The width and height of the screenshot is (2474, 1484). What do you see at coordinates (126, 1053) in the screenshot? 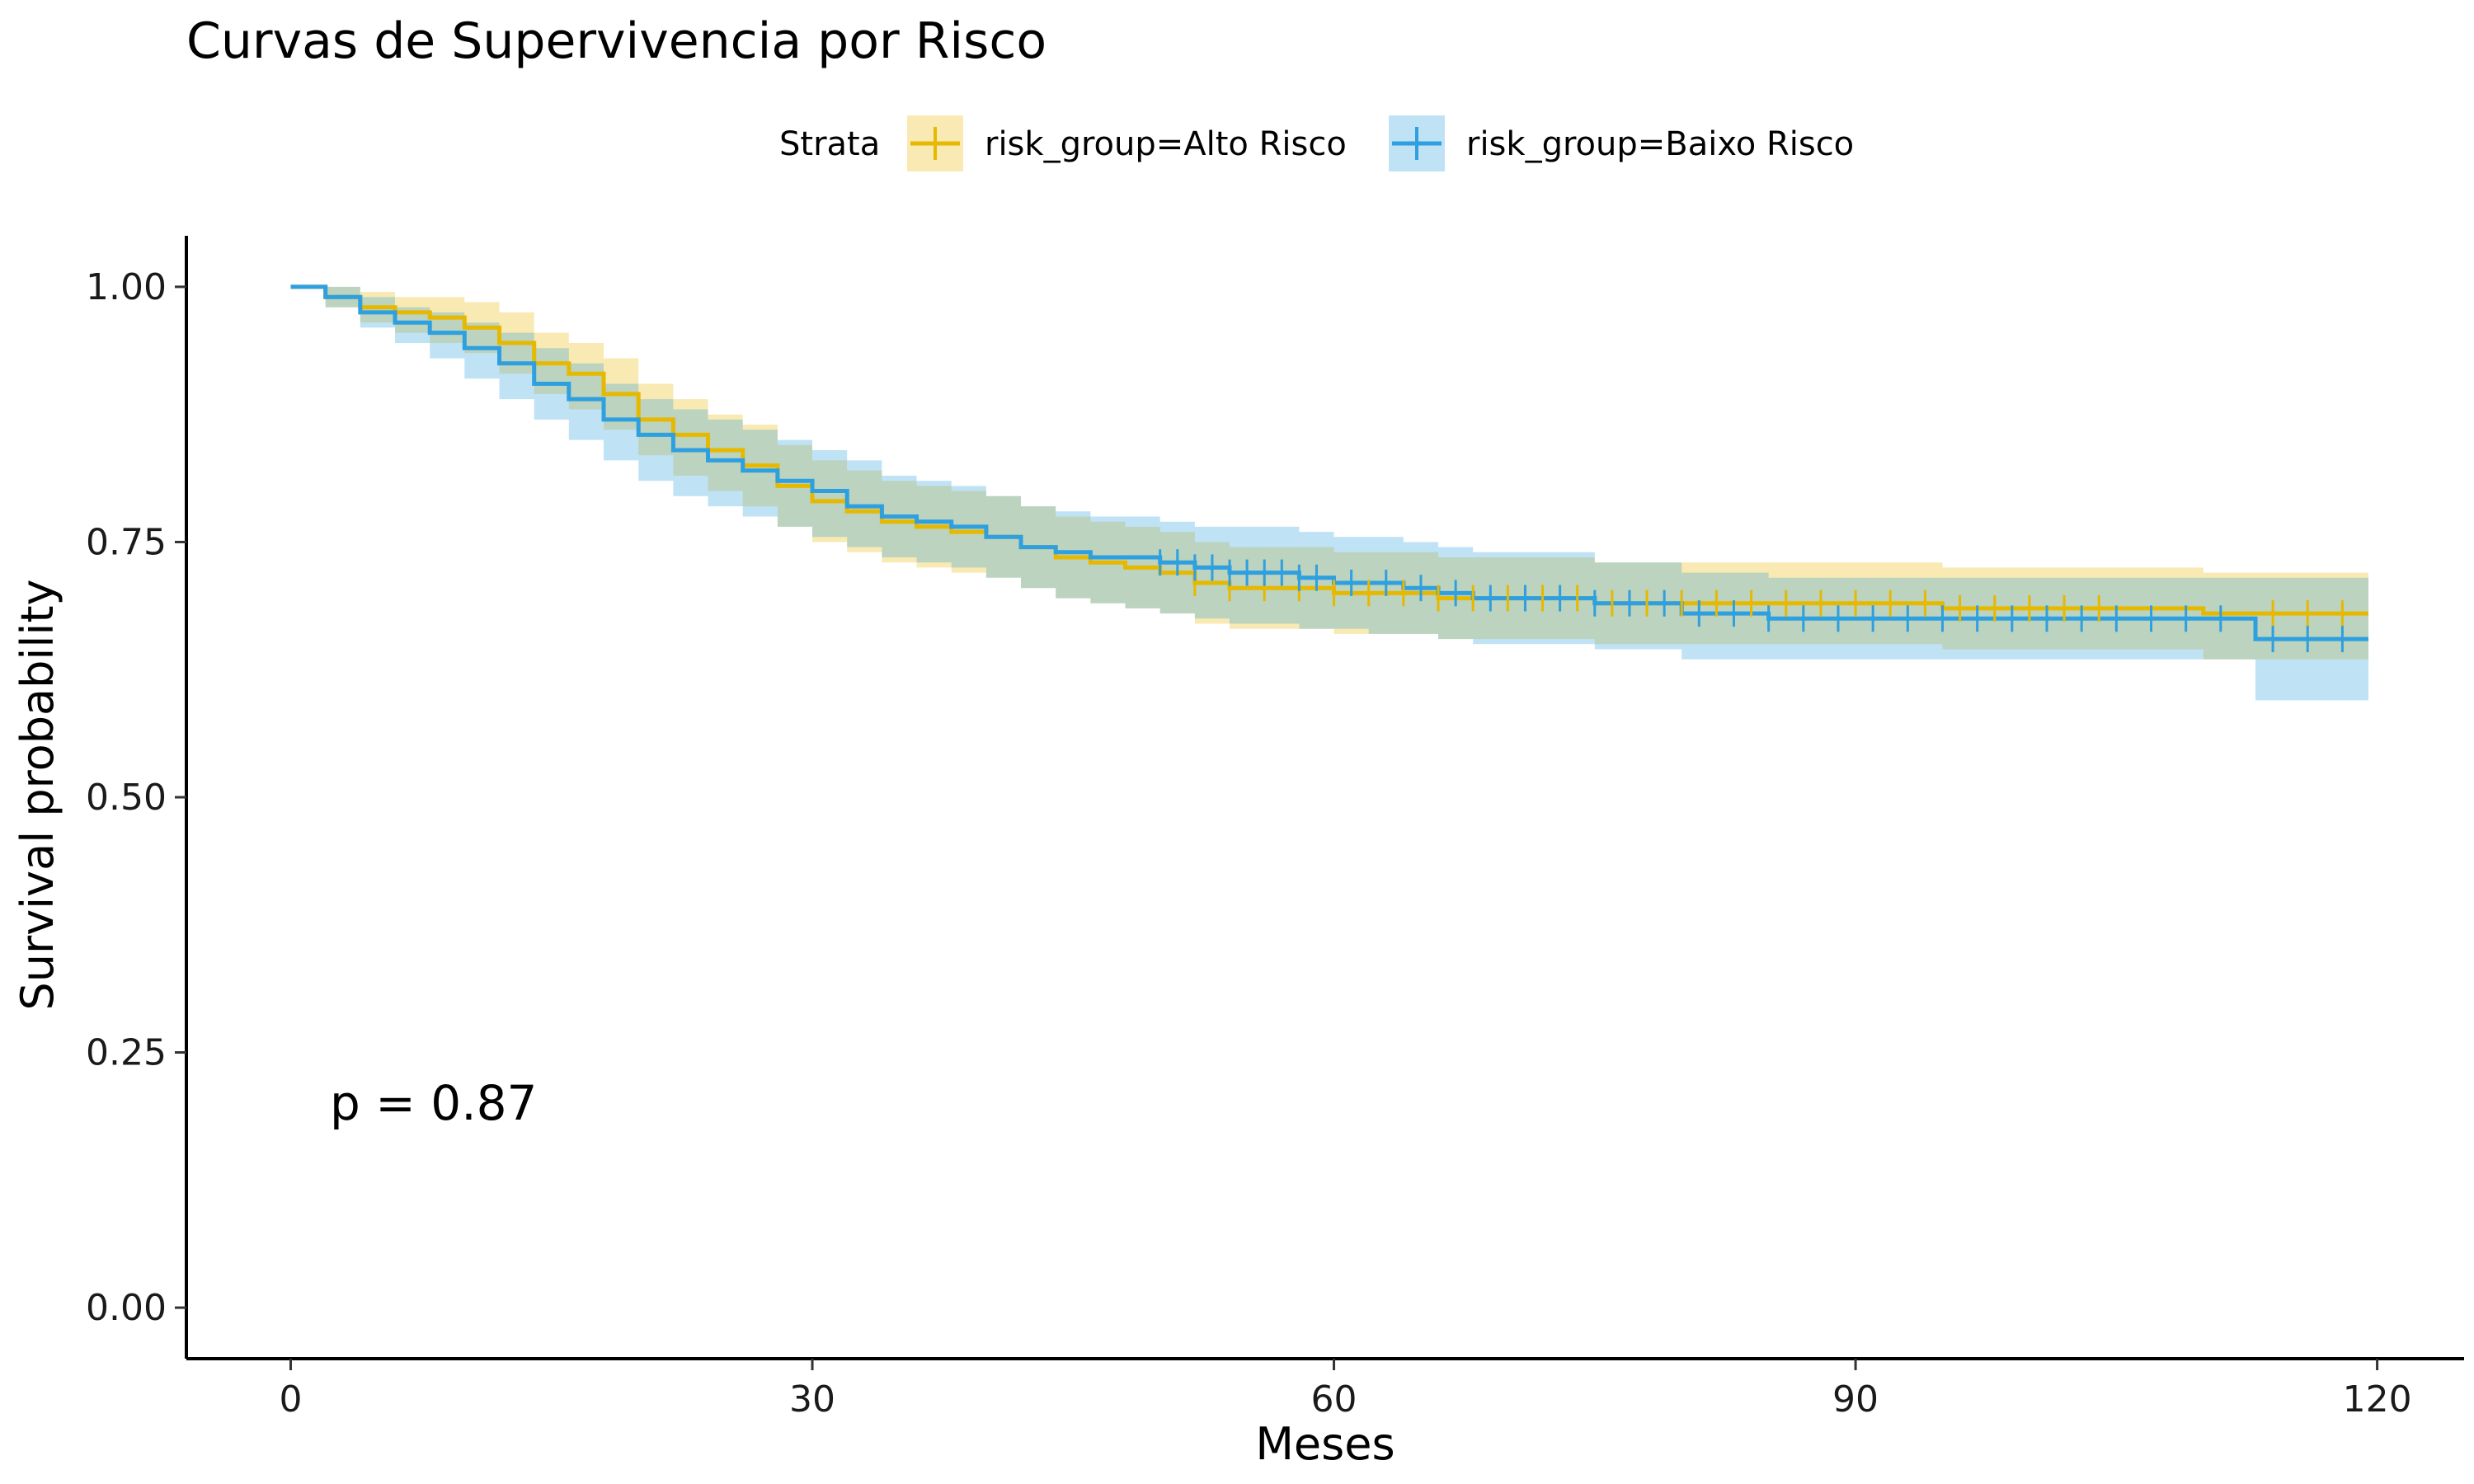
I see `y-tick-label: 0.25` at bounding box center [126, 1053].